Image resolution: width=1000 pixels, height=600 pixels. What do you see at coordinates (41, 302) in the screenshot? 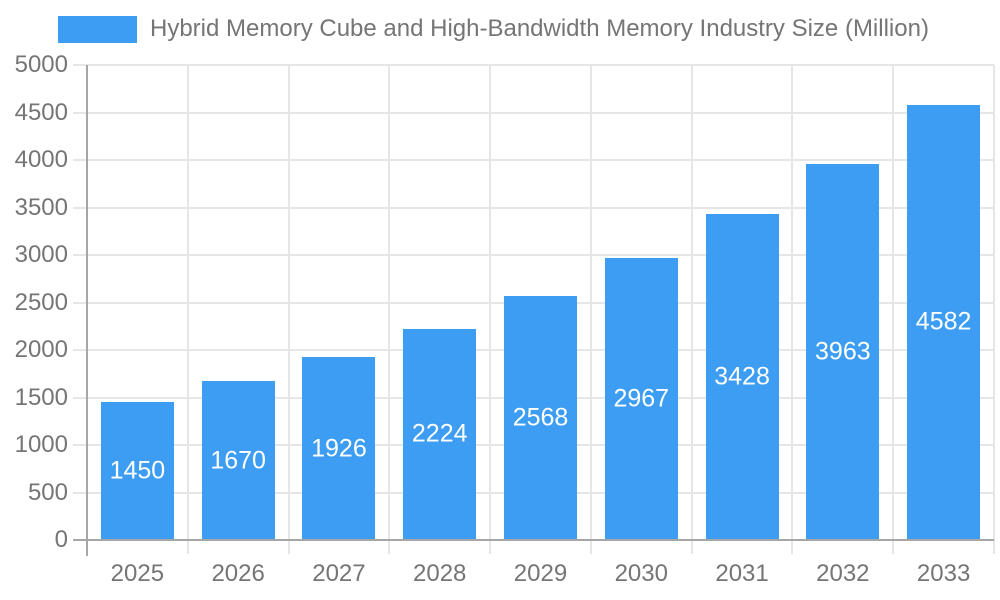
I see `y-axis-tick-label: 2500` at bounding box center [41, 302].